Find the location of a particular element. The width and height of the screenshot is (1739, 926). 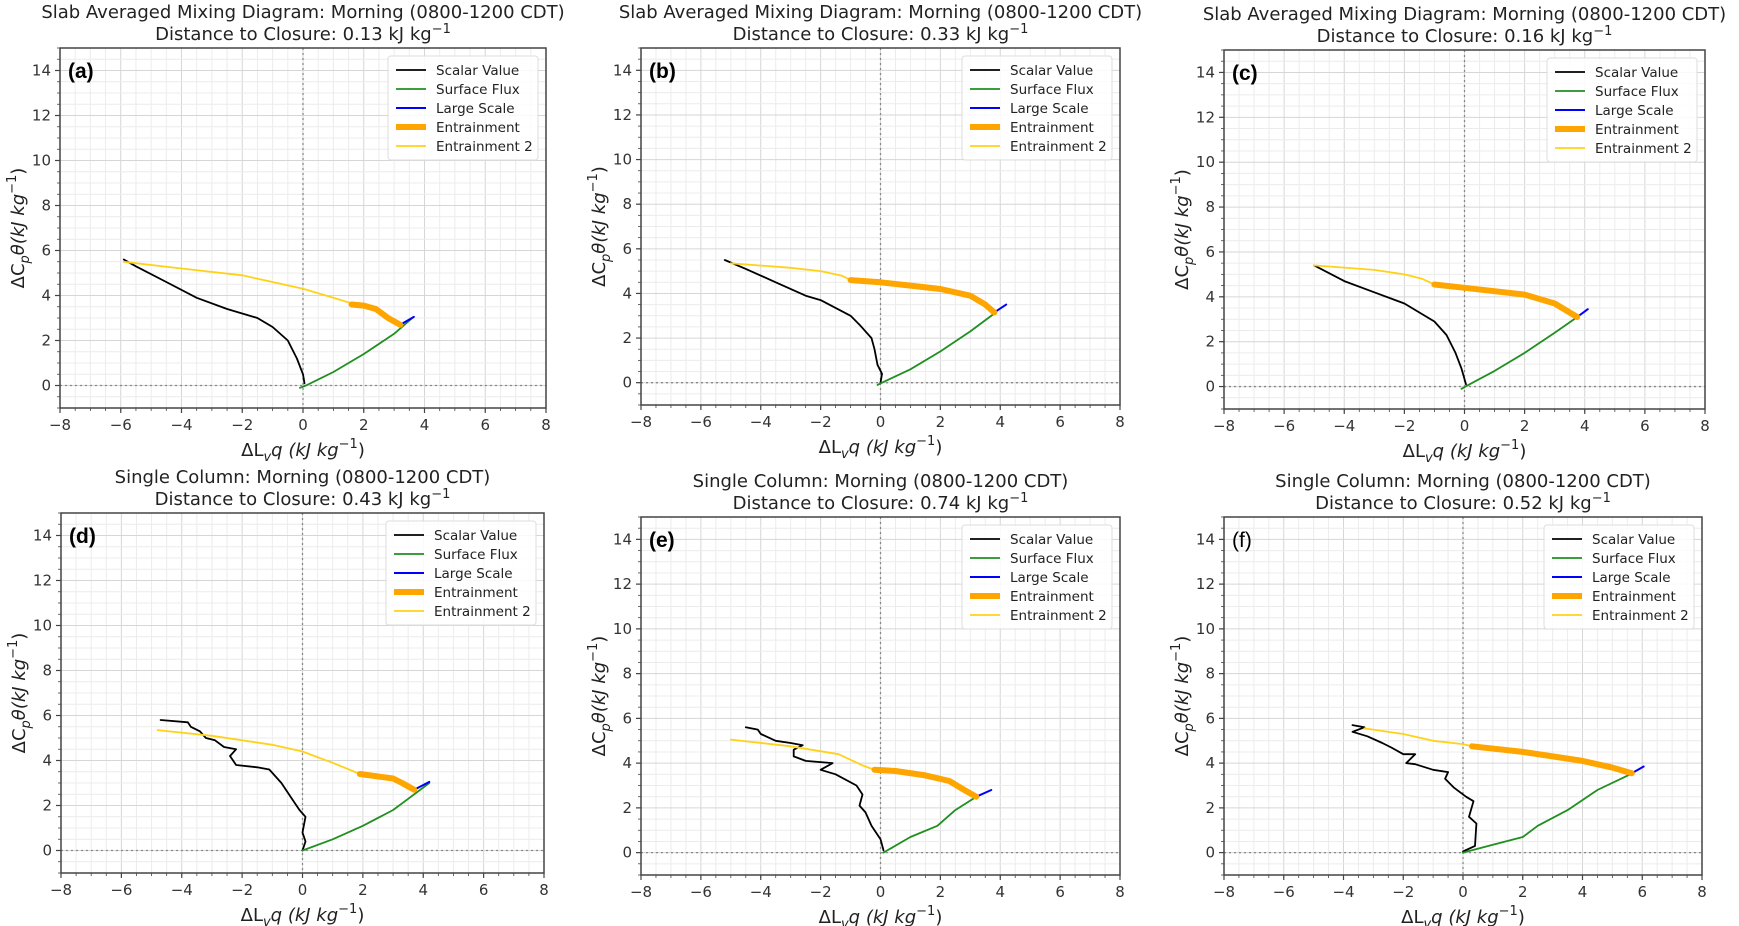

legend-label: Scalar Value is located at coordinates (1051, 540).